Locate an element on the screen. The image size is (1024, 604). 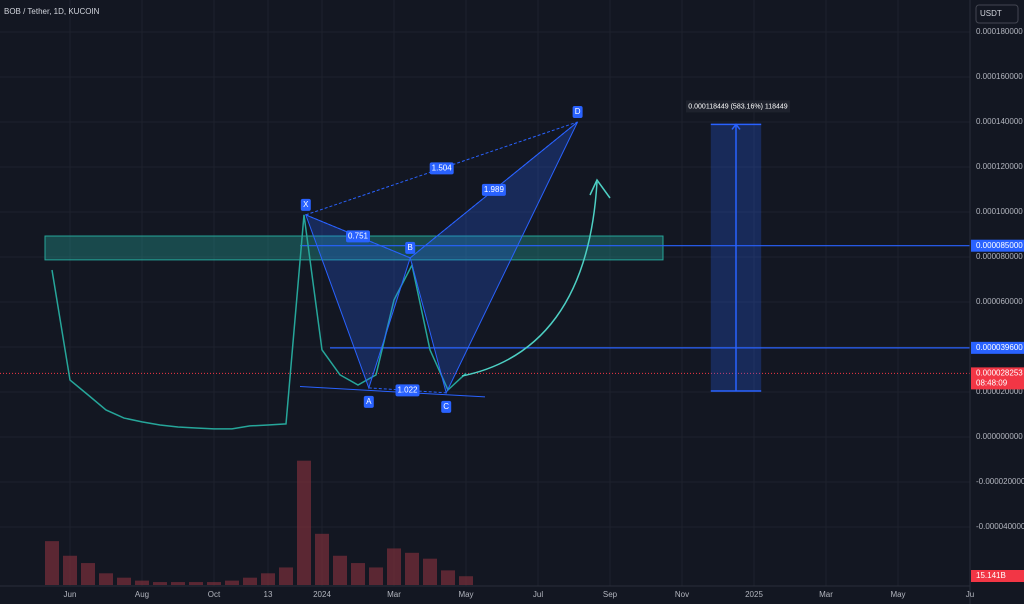
ratio-label: 0.751 is located at coordinates (358, 235).